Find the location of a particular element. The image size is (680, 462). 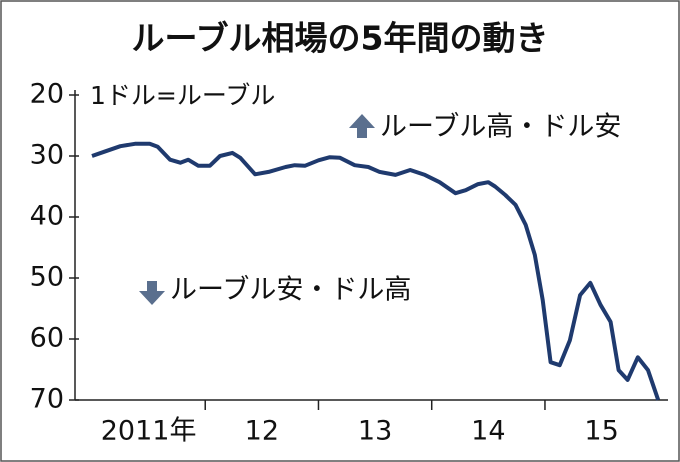

y-tick-label: 50 is located at coordinates (47, 277).